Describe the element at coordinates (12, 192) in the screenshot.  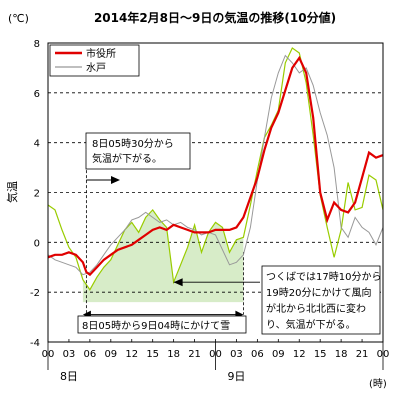
I see `y-axis-label: 気温` at that location.